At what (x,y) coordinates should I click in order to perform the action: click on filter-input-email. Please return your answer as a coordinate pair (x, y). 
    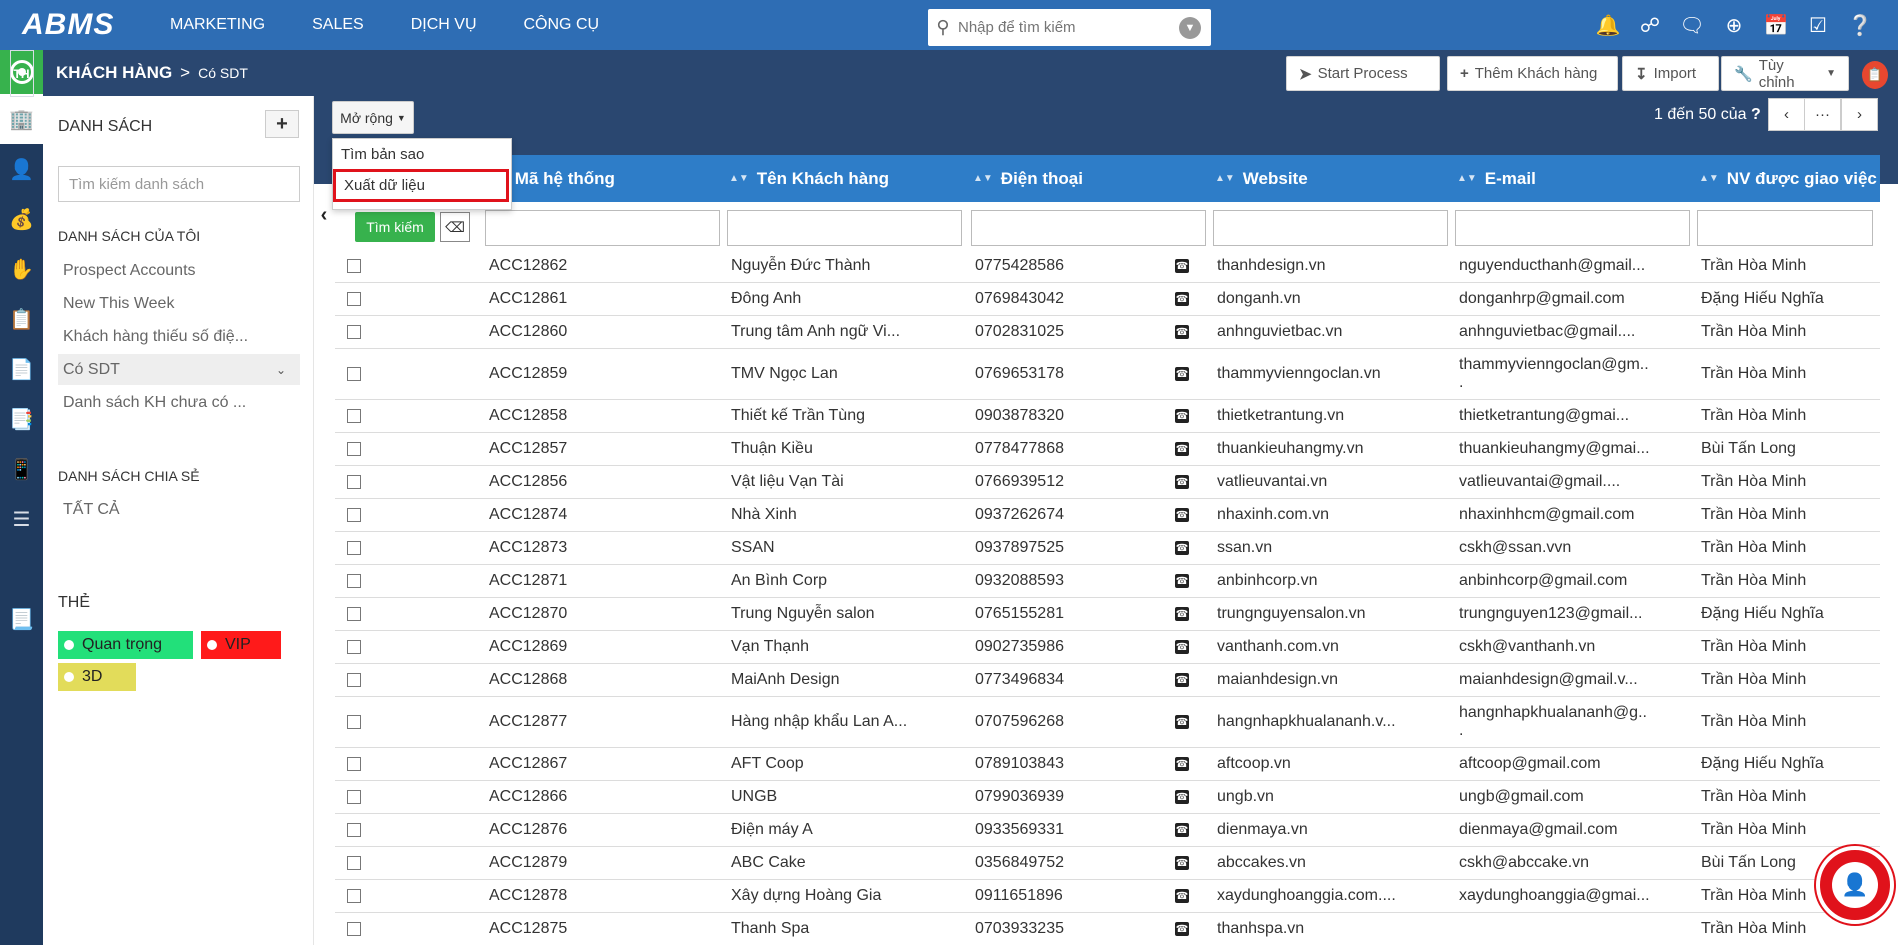
    Looking at the image, I should click on (1572, 228).